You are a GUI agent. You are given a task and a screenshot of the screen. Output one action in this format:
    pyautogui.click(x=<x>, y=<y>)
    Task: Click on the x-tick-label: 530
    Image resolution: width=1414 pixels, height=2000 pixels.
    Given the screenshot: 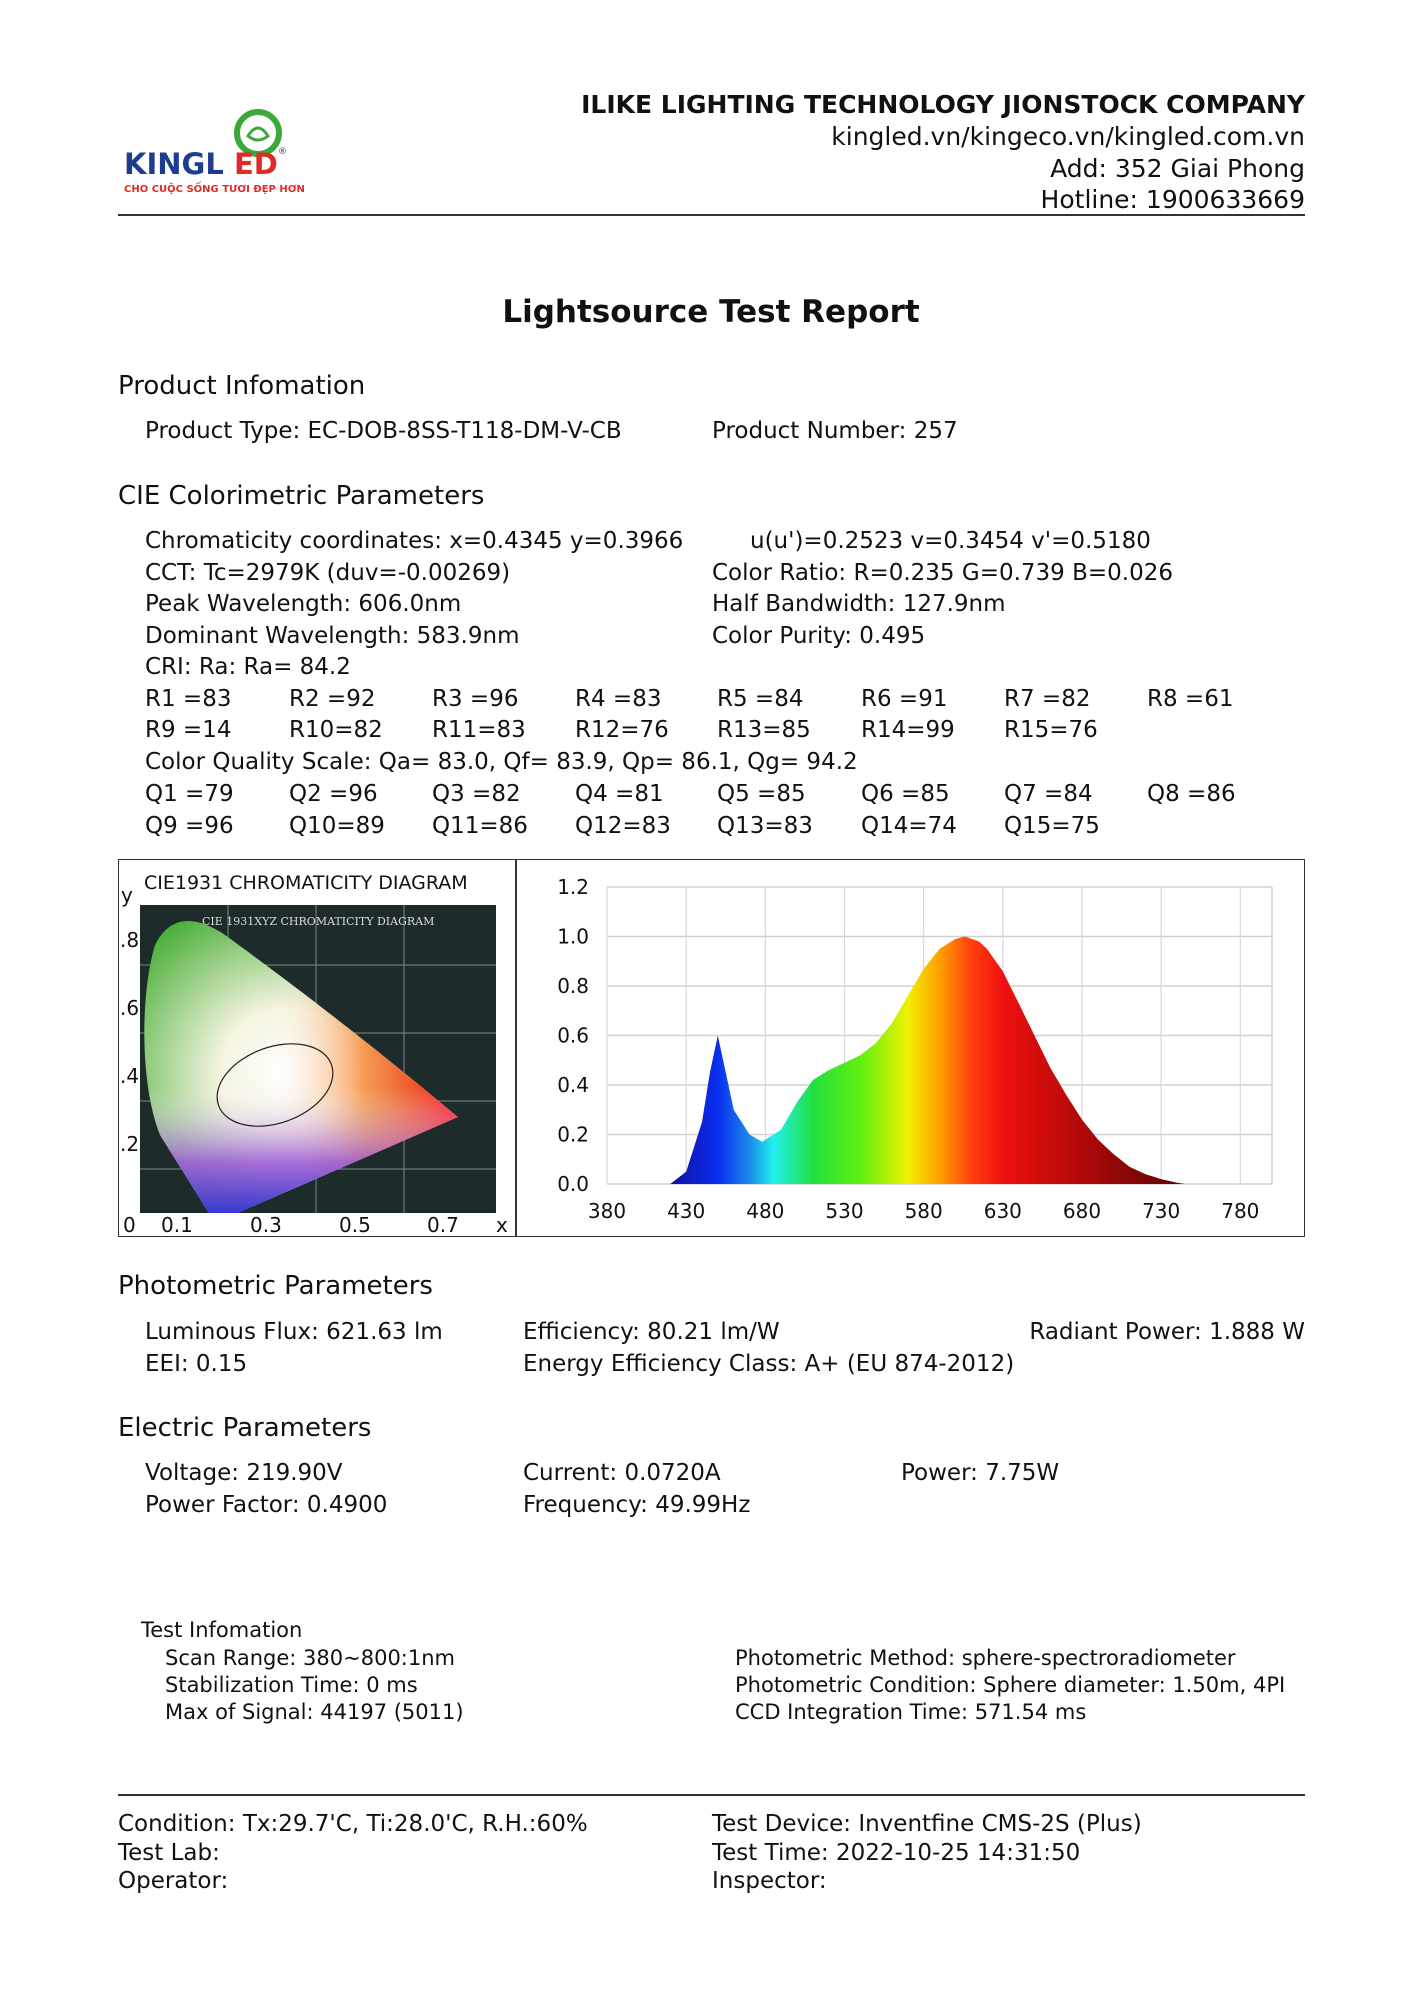 What is the action you would take?
    pyautogui.click(x=844, y=1211)
    